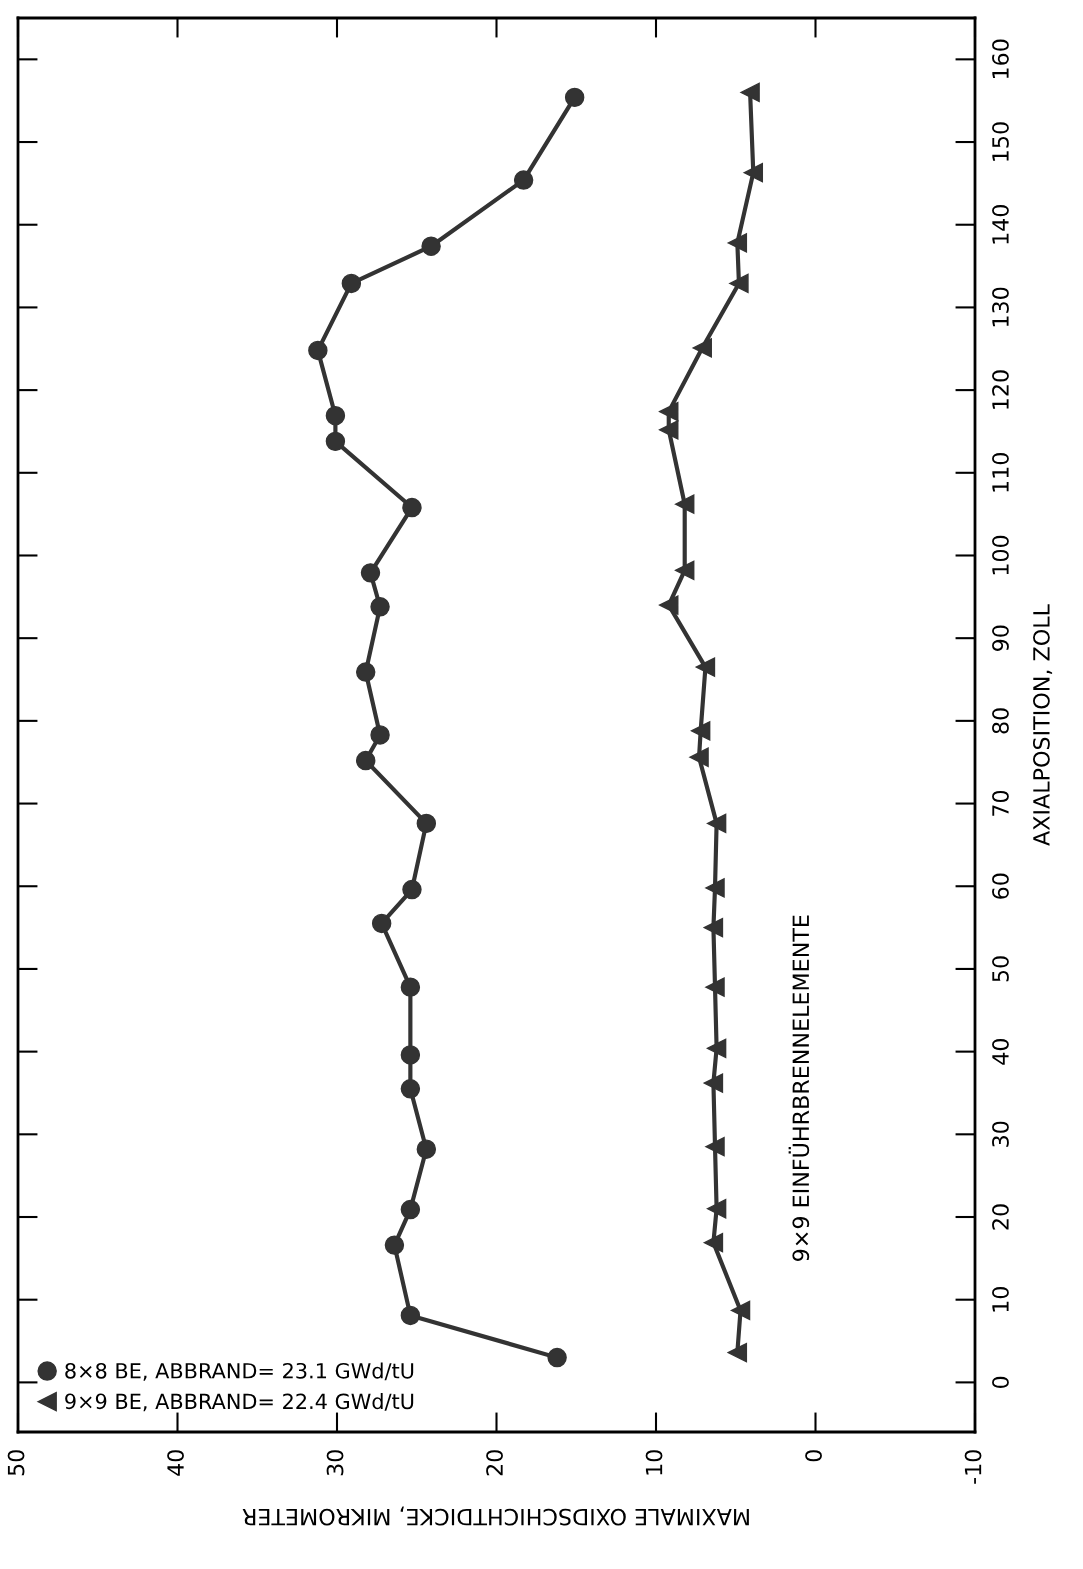 The width and height of the screenshot is (1083, 1569). I want to click on x-tick-label: 0, so click(813, 1456).